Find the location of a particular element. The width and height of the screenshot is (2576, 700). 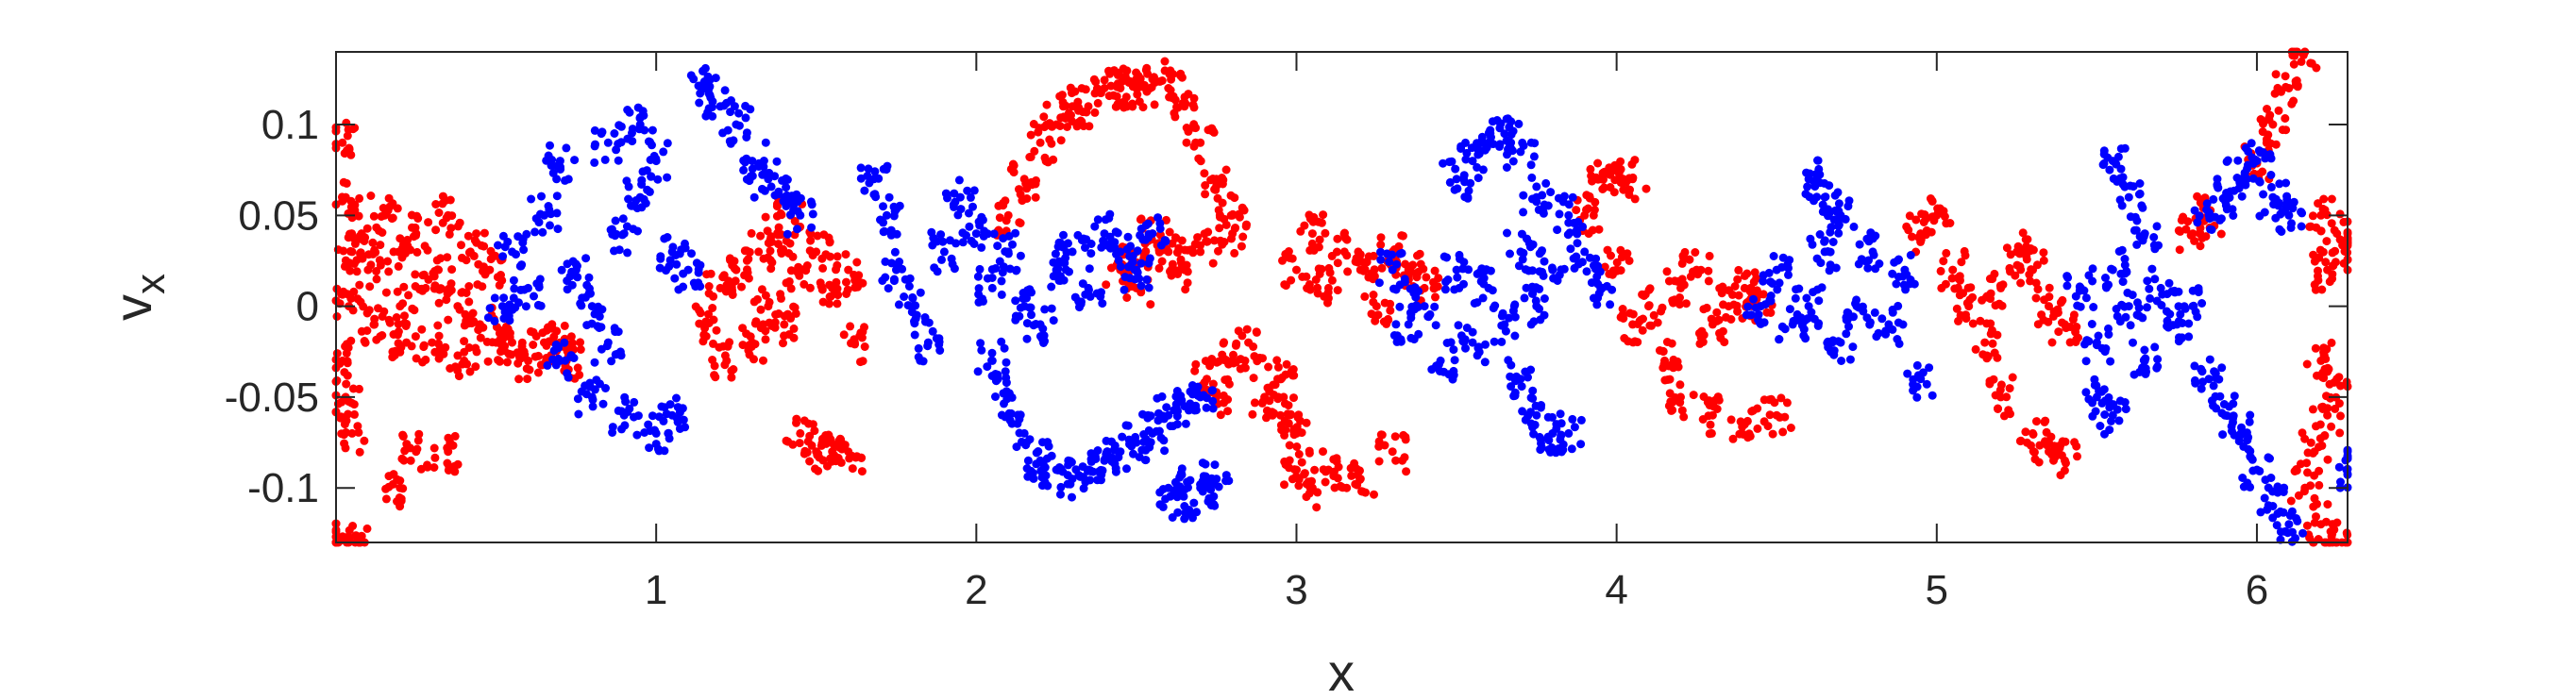

point-s1-12-j8 is located at coordinates (564, 342).